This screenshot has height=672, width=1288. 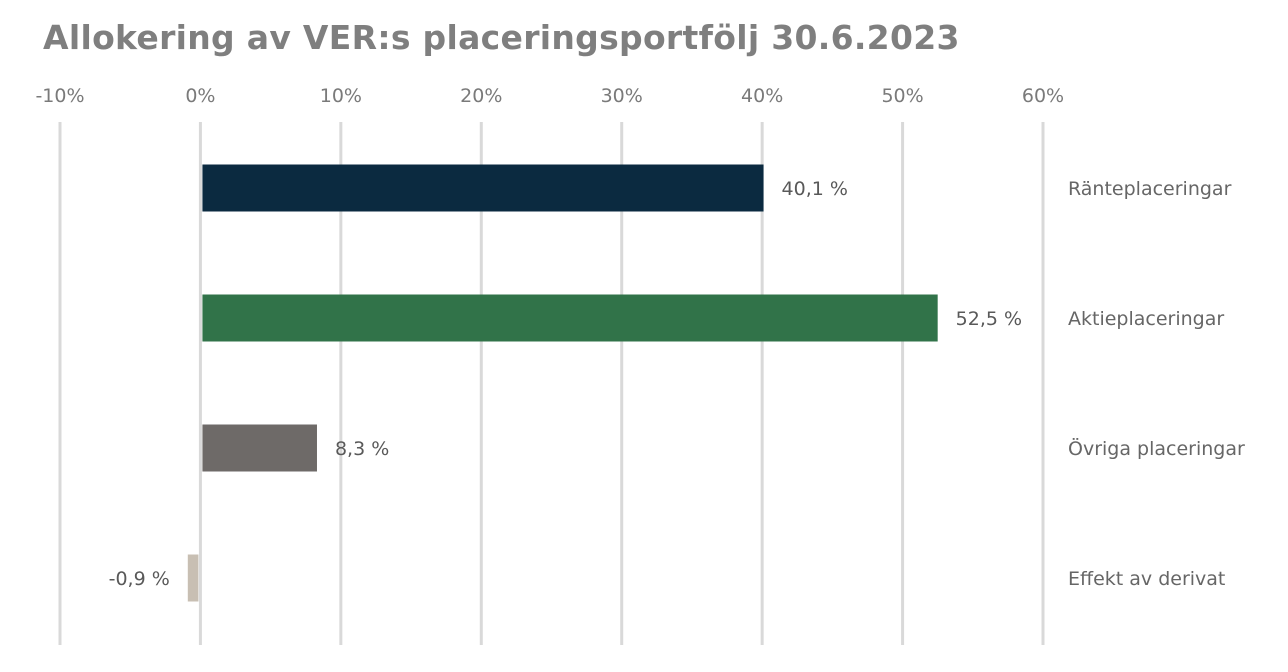 I want to click on x-tick-label: 0%, so click(x=200, y=96).